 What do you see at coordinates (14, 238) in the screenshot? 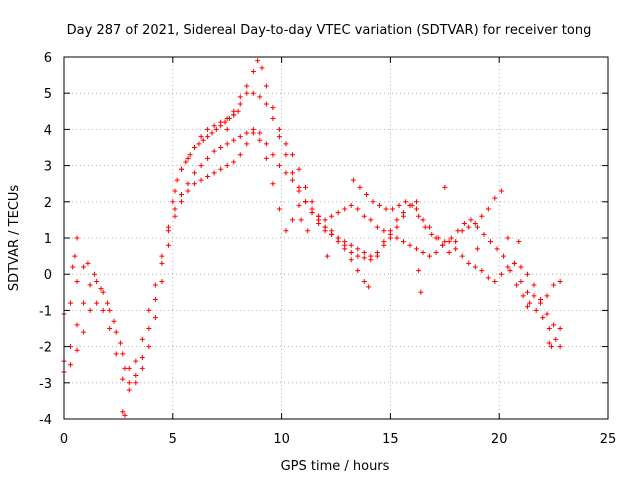
I see `y-axis-label: SDTVAR / TECUs` at bounding box center [14, 238].